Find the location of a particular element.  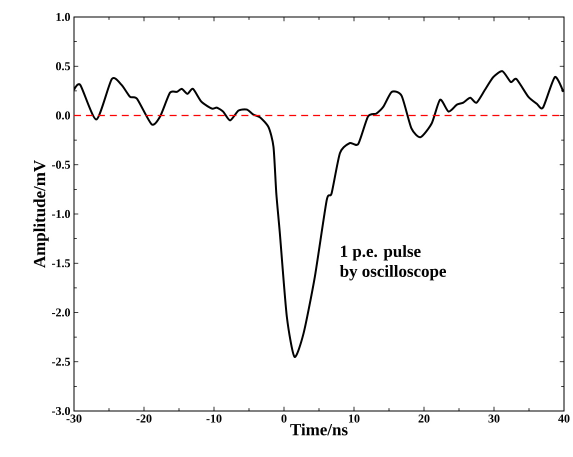

y-tick-label: -1.0 is located at coordinates (61, 214).